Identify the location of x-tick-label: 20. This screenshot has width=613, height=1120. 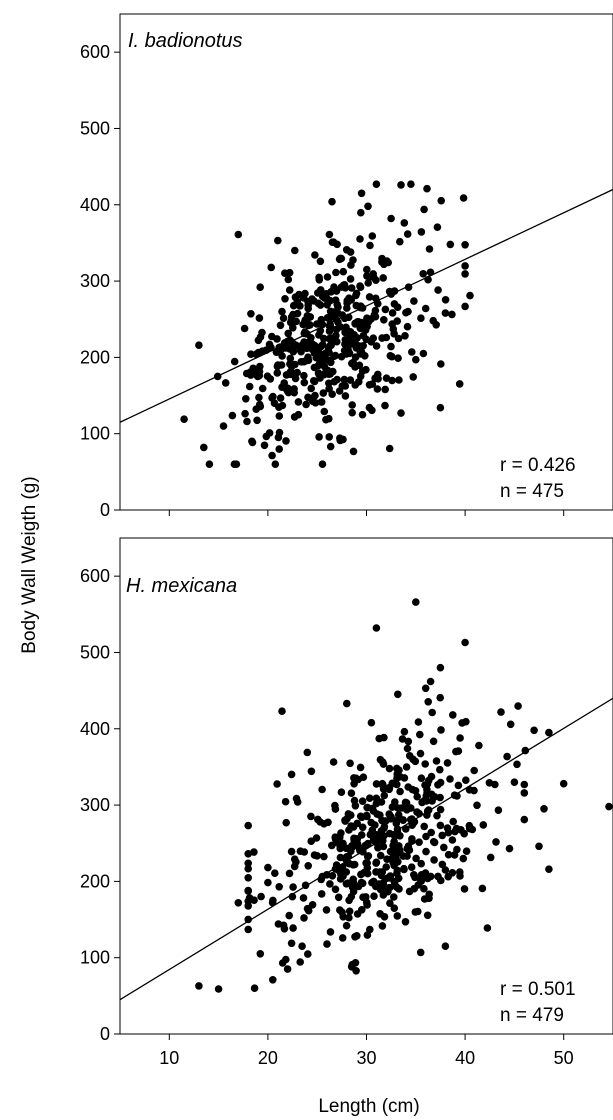
(268, 1058).